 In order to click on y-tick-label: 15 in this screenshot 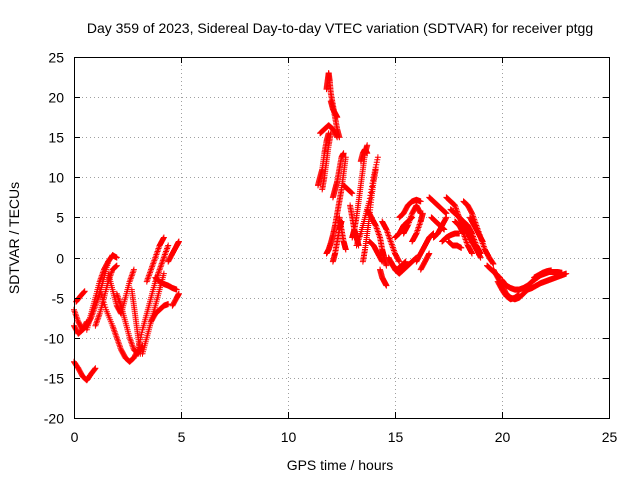, I will do `click(56, 138)`.